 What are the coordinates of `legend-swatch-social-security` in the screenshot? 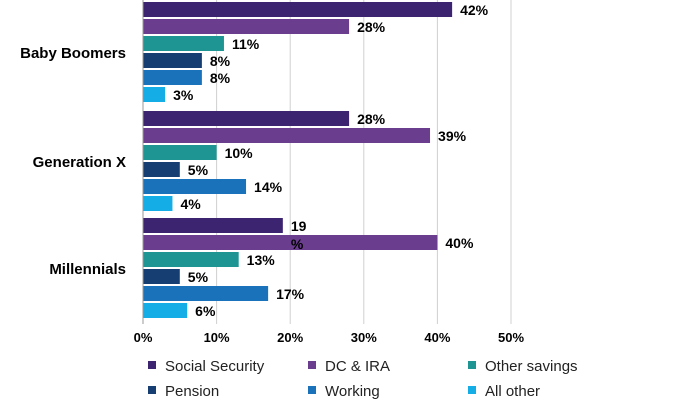 It's located at (152, 365).